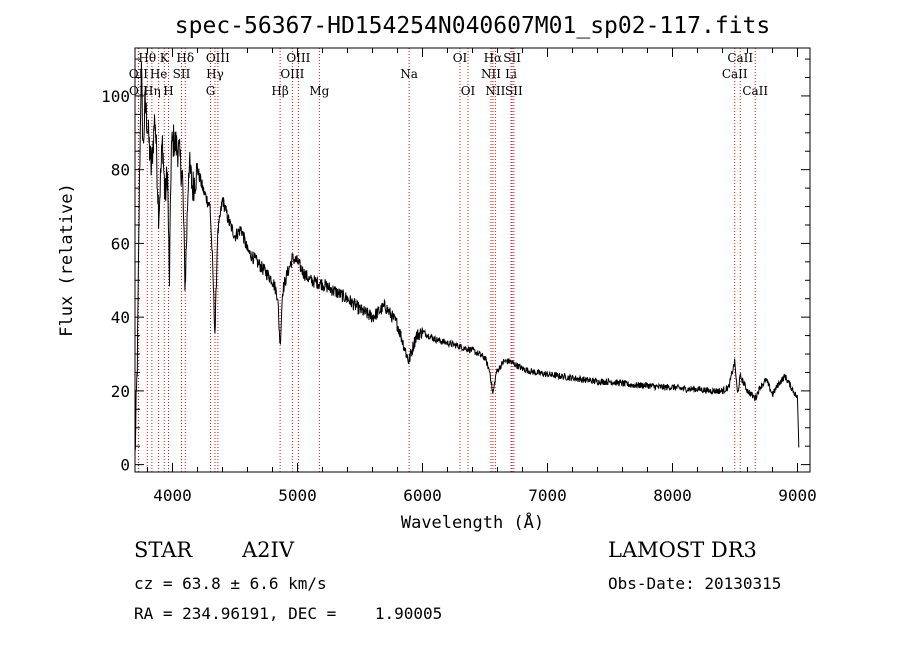 This screenshot has width=900, height=649. Describe the element at coordinates (211, 91) in the screenshot. I see `spectral-line-label: G` at that location.